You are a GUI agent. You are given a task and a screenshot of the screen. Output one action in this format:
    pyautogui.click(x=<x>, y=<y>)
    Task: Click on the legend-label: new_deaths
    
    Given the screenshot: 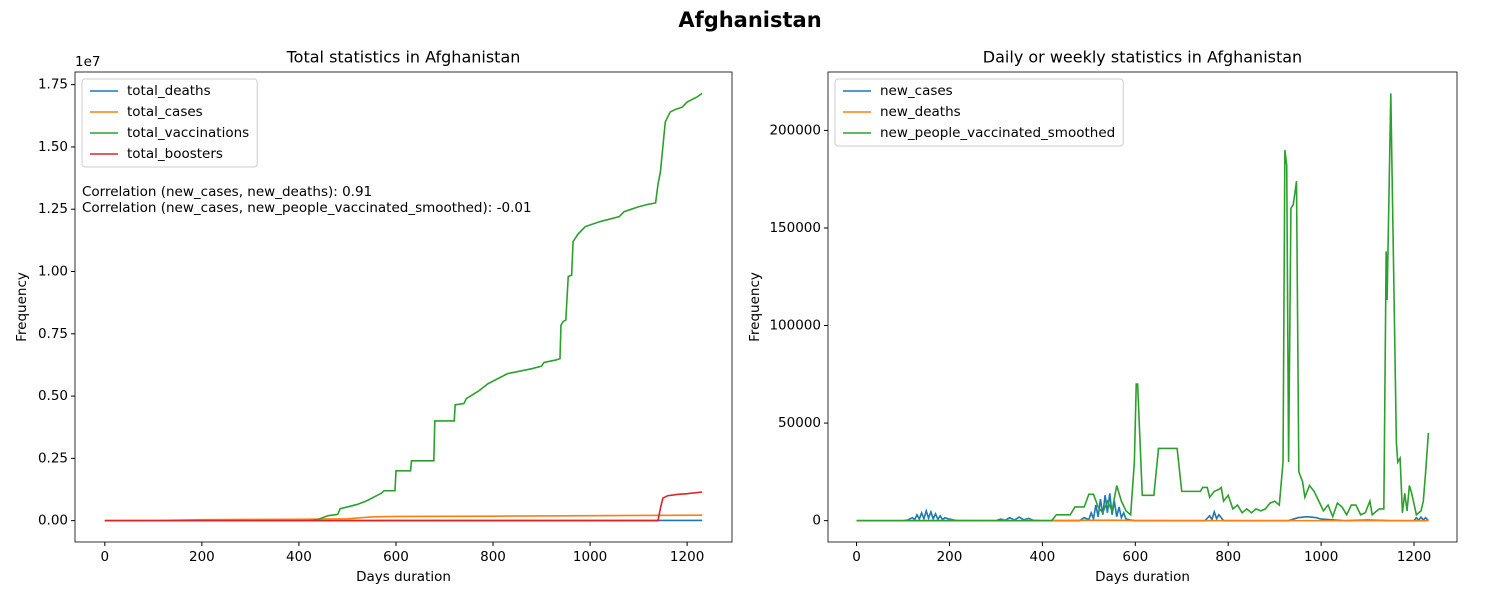 What is the action you would take?
    pyautogui.click(x=920, y=112)
    